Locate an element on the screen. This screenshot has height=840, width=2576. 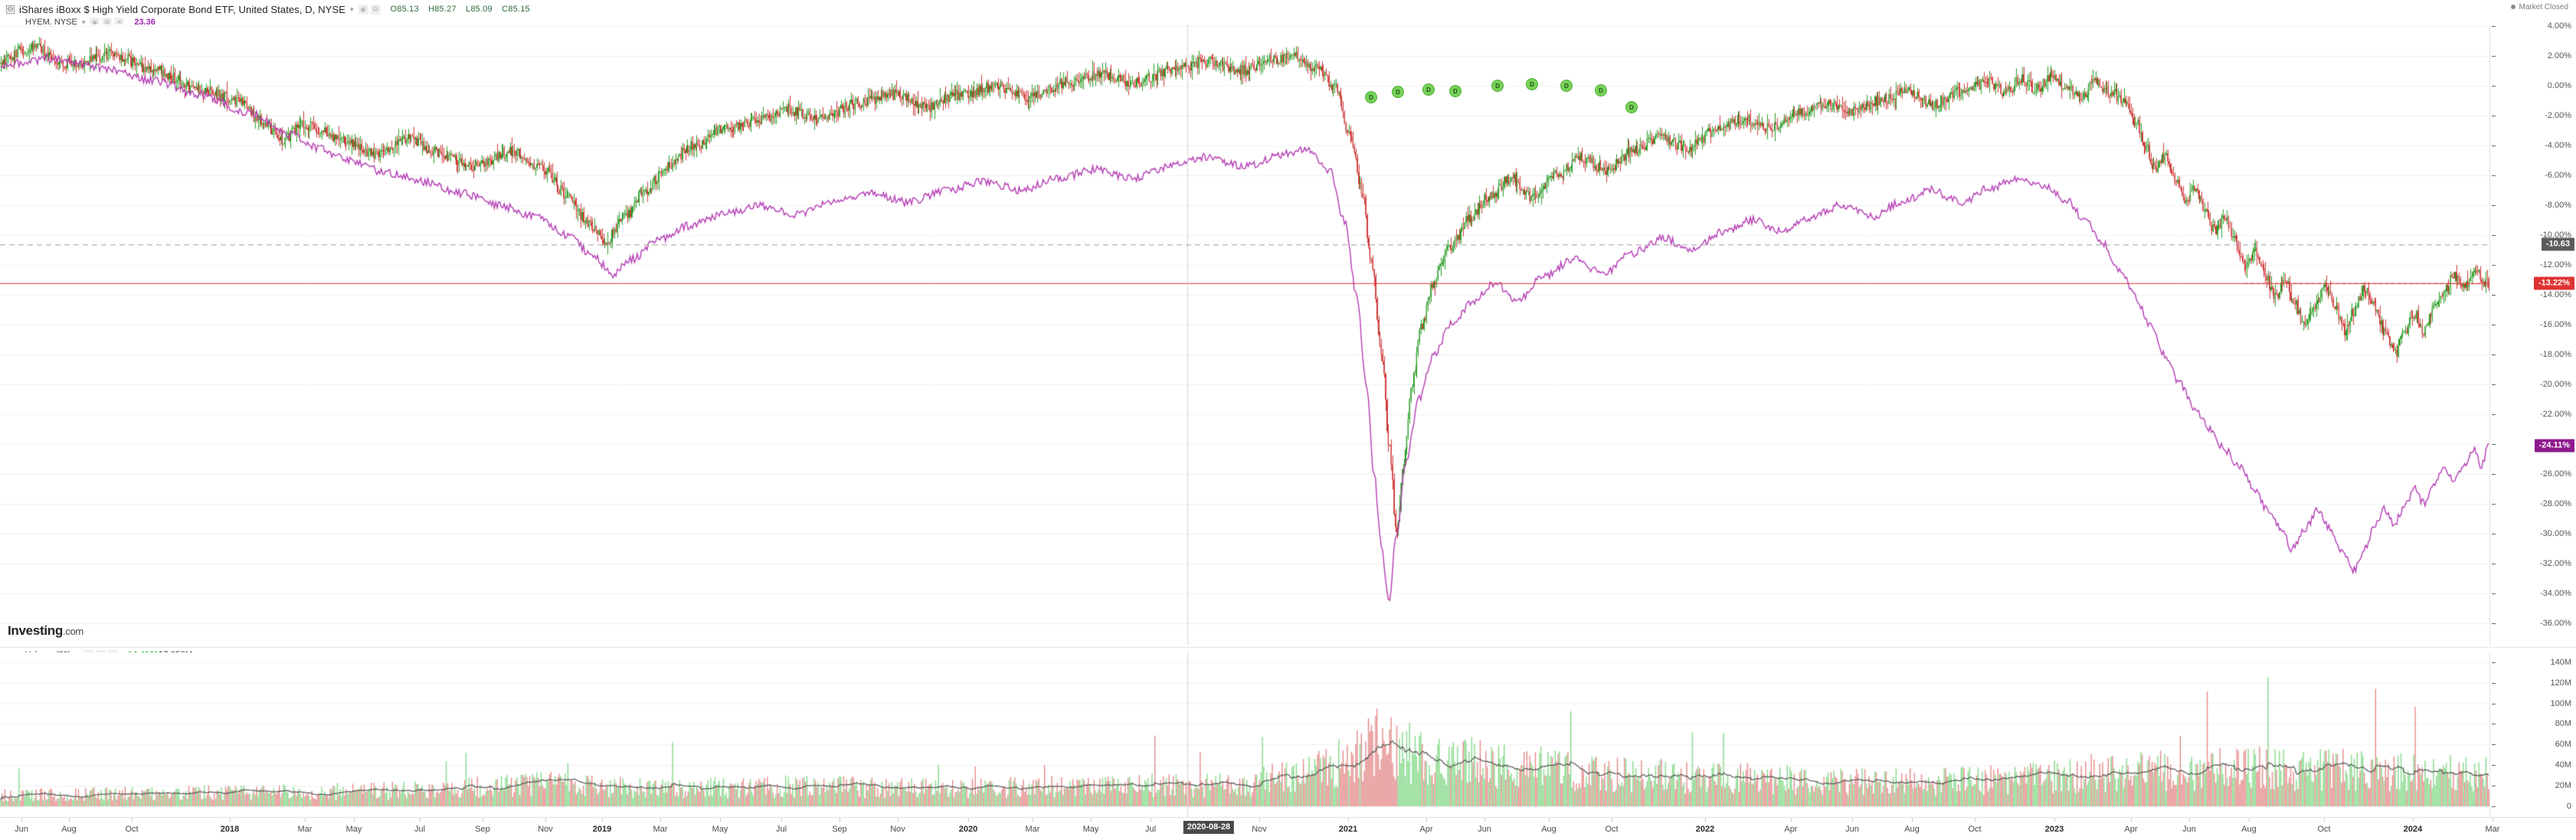
price-axis-tick-label: -12.00% is located at coordinates (2555, 265).